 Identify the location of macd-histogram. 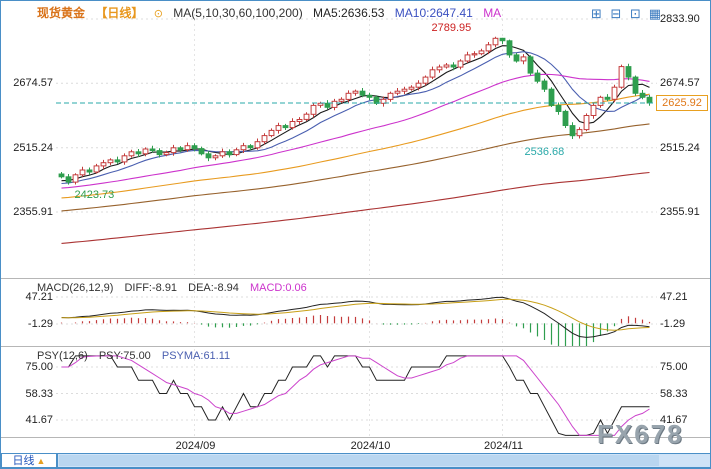
(355, 330).